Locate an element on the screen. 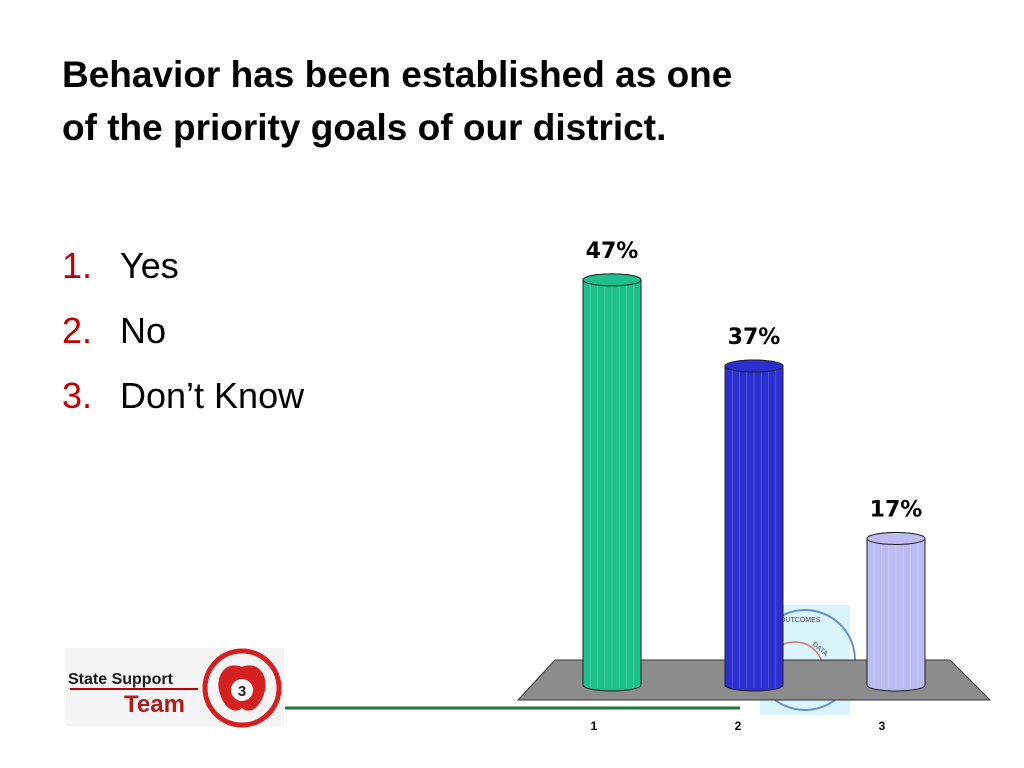 The height and width of the screenshot is (768, 1024). value-label: 47% is located at coordinates (612, 251).